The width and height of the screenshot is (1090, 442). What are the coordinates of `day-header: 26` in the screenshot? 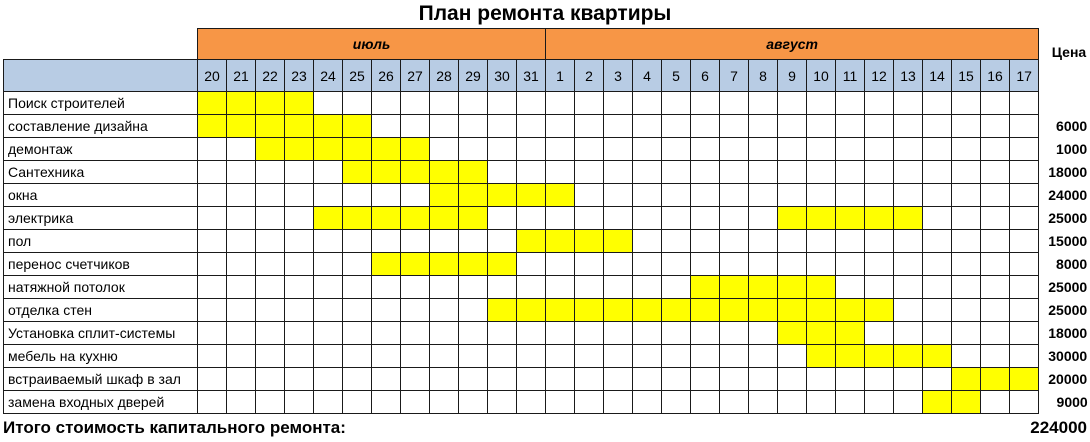 It's located at (386, 75).